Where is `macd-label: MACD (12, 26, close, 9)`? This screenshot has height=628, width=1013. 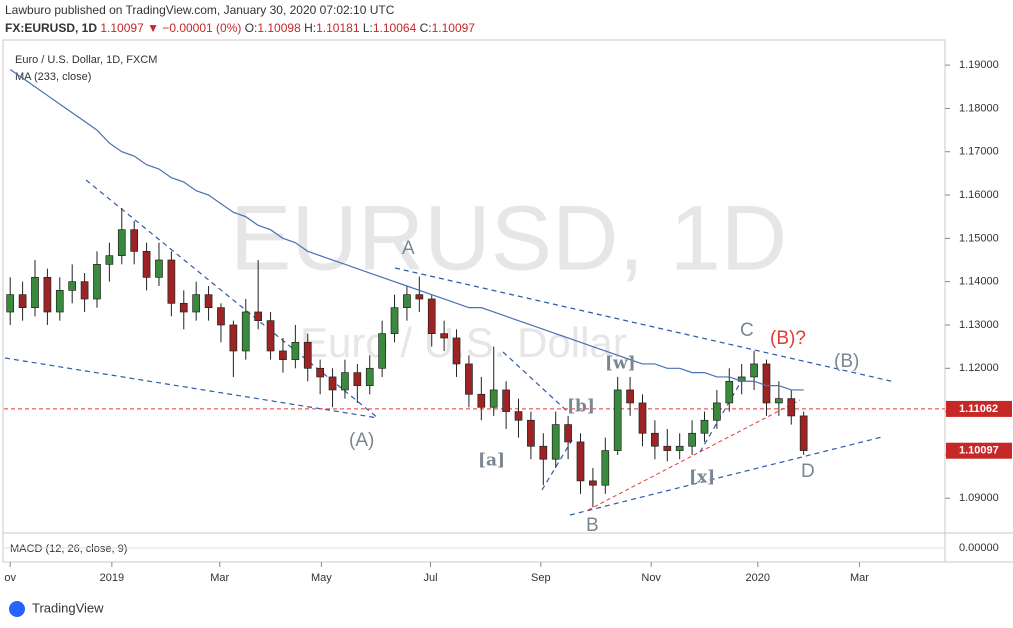 macd-label: MACD (12, 26, close, 9) is located at coordinates (68, 549).